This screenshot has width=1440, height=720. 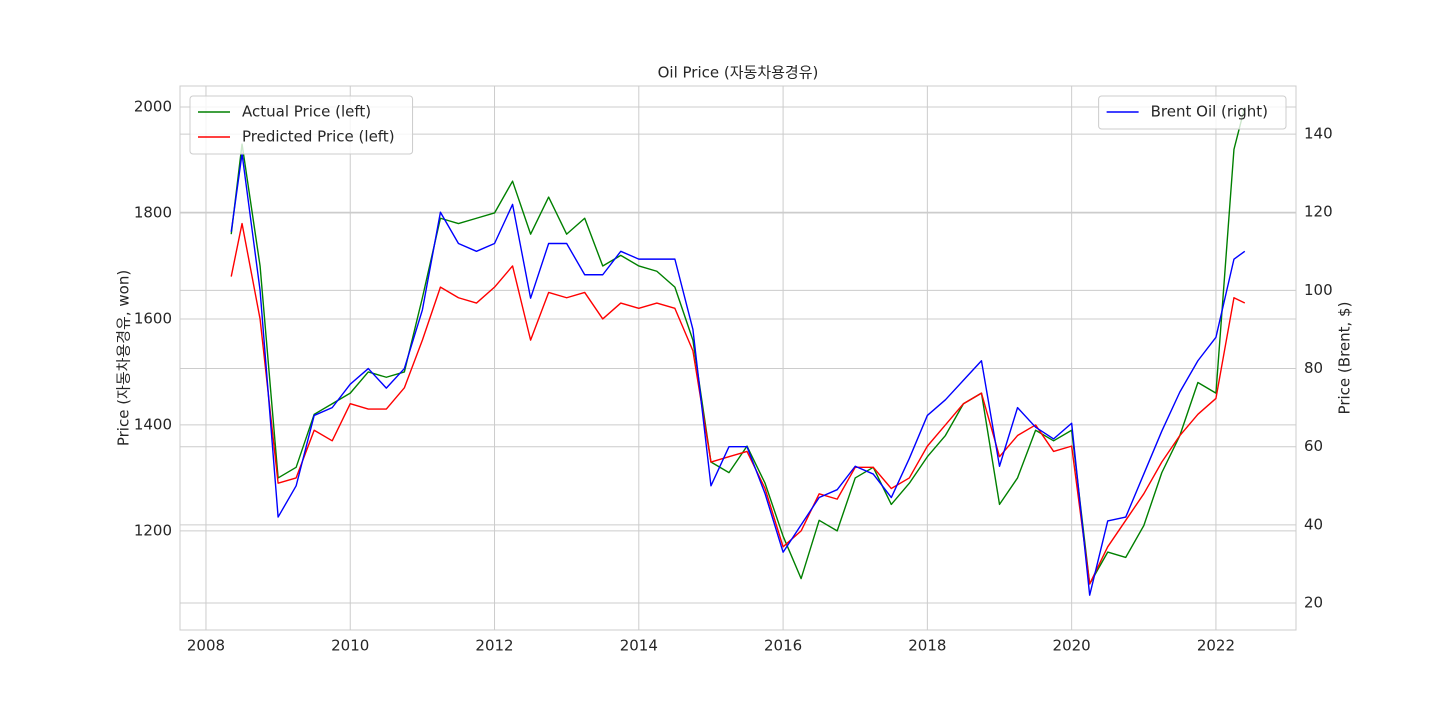 What do you see at coordinates (153, 106) in the screenshot?
I see `y-tick-label: 2000` at bounding box center [153, 106].